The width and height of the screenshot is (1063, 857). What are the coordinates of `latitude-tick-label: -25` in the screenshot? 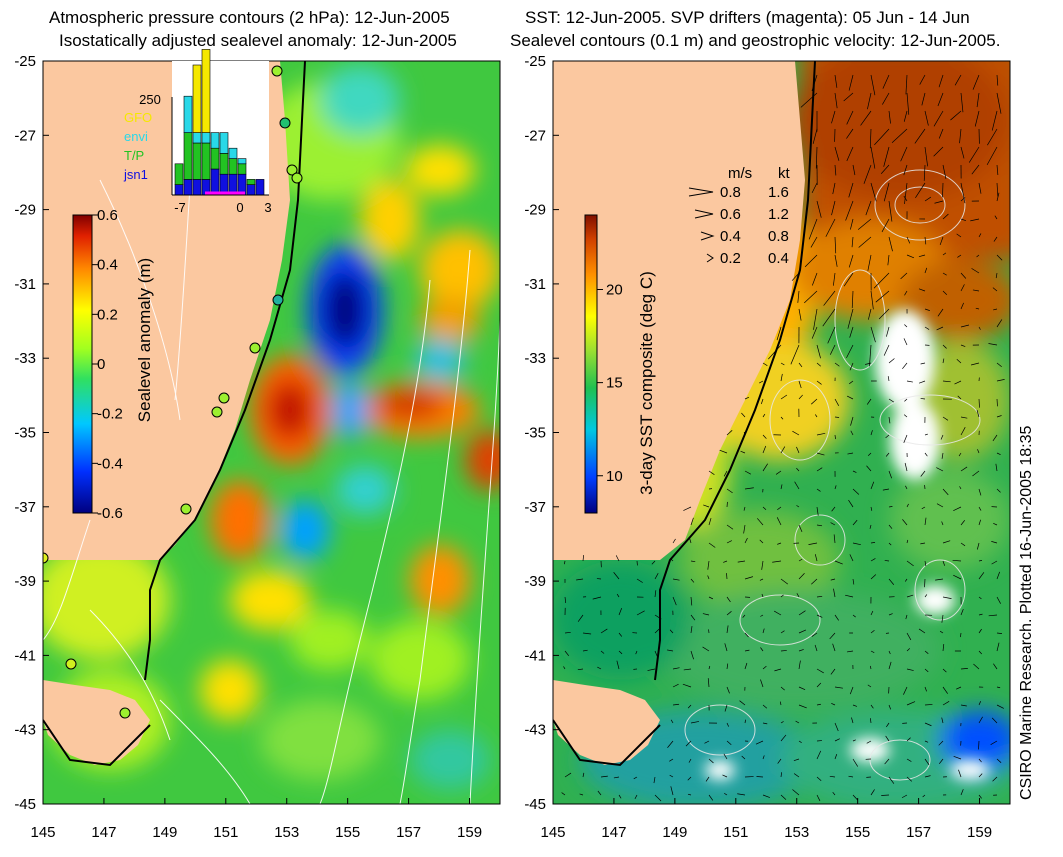 It's located at (535, 61).